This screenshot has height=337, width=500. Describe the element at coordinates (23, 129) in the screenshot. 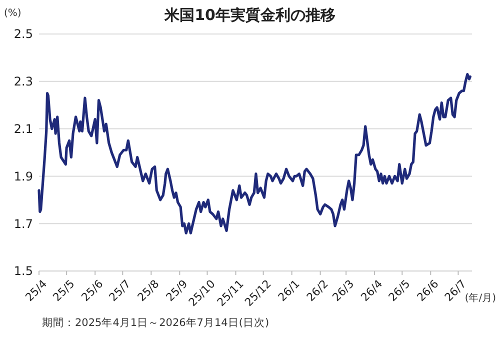

I see `y-tick-label: 2.1` at that location.